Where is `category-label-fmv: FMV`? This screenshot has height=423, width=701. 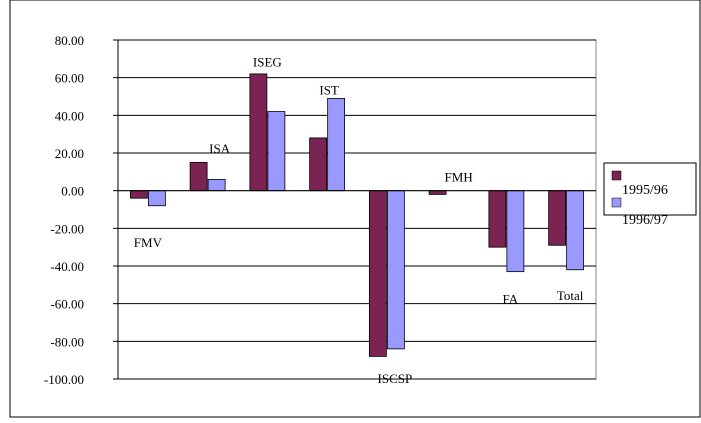 category-label-fmv: FMV is located at coordinates (148, 242).